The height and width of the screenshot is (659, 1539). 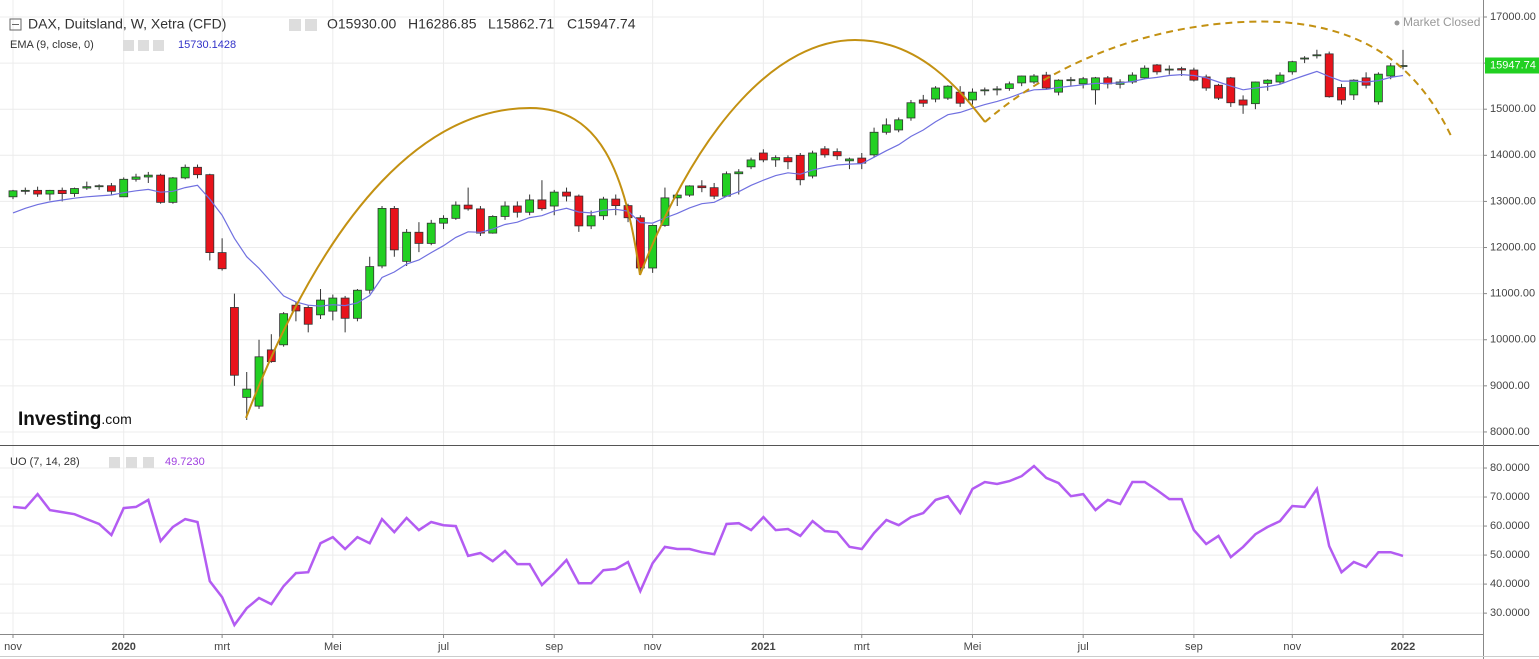 What do you see at coordinates (127, 24) in the screenshot?
I see `chart-title: DAX, Duitsland, W, Xetra (CFD)` at bounding box center [127, 24].